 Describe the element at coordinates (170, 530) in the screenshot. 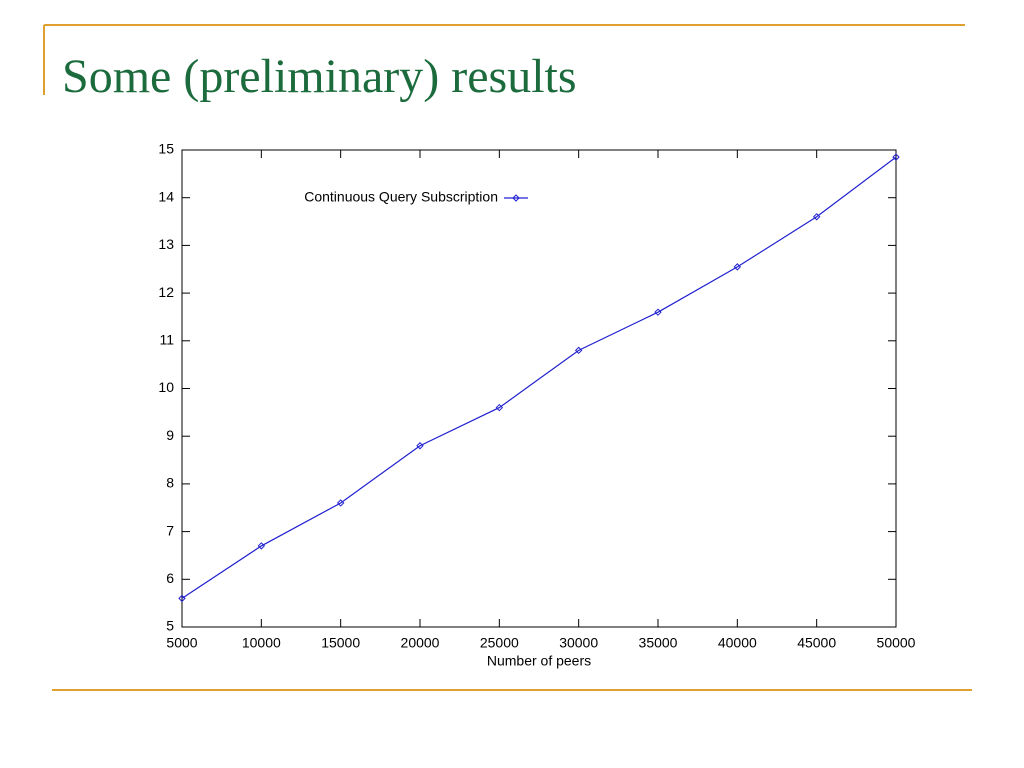

I see `y-tick-label: 7` at that location.